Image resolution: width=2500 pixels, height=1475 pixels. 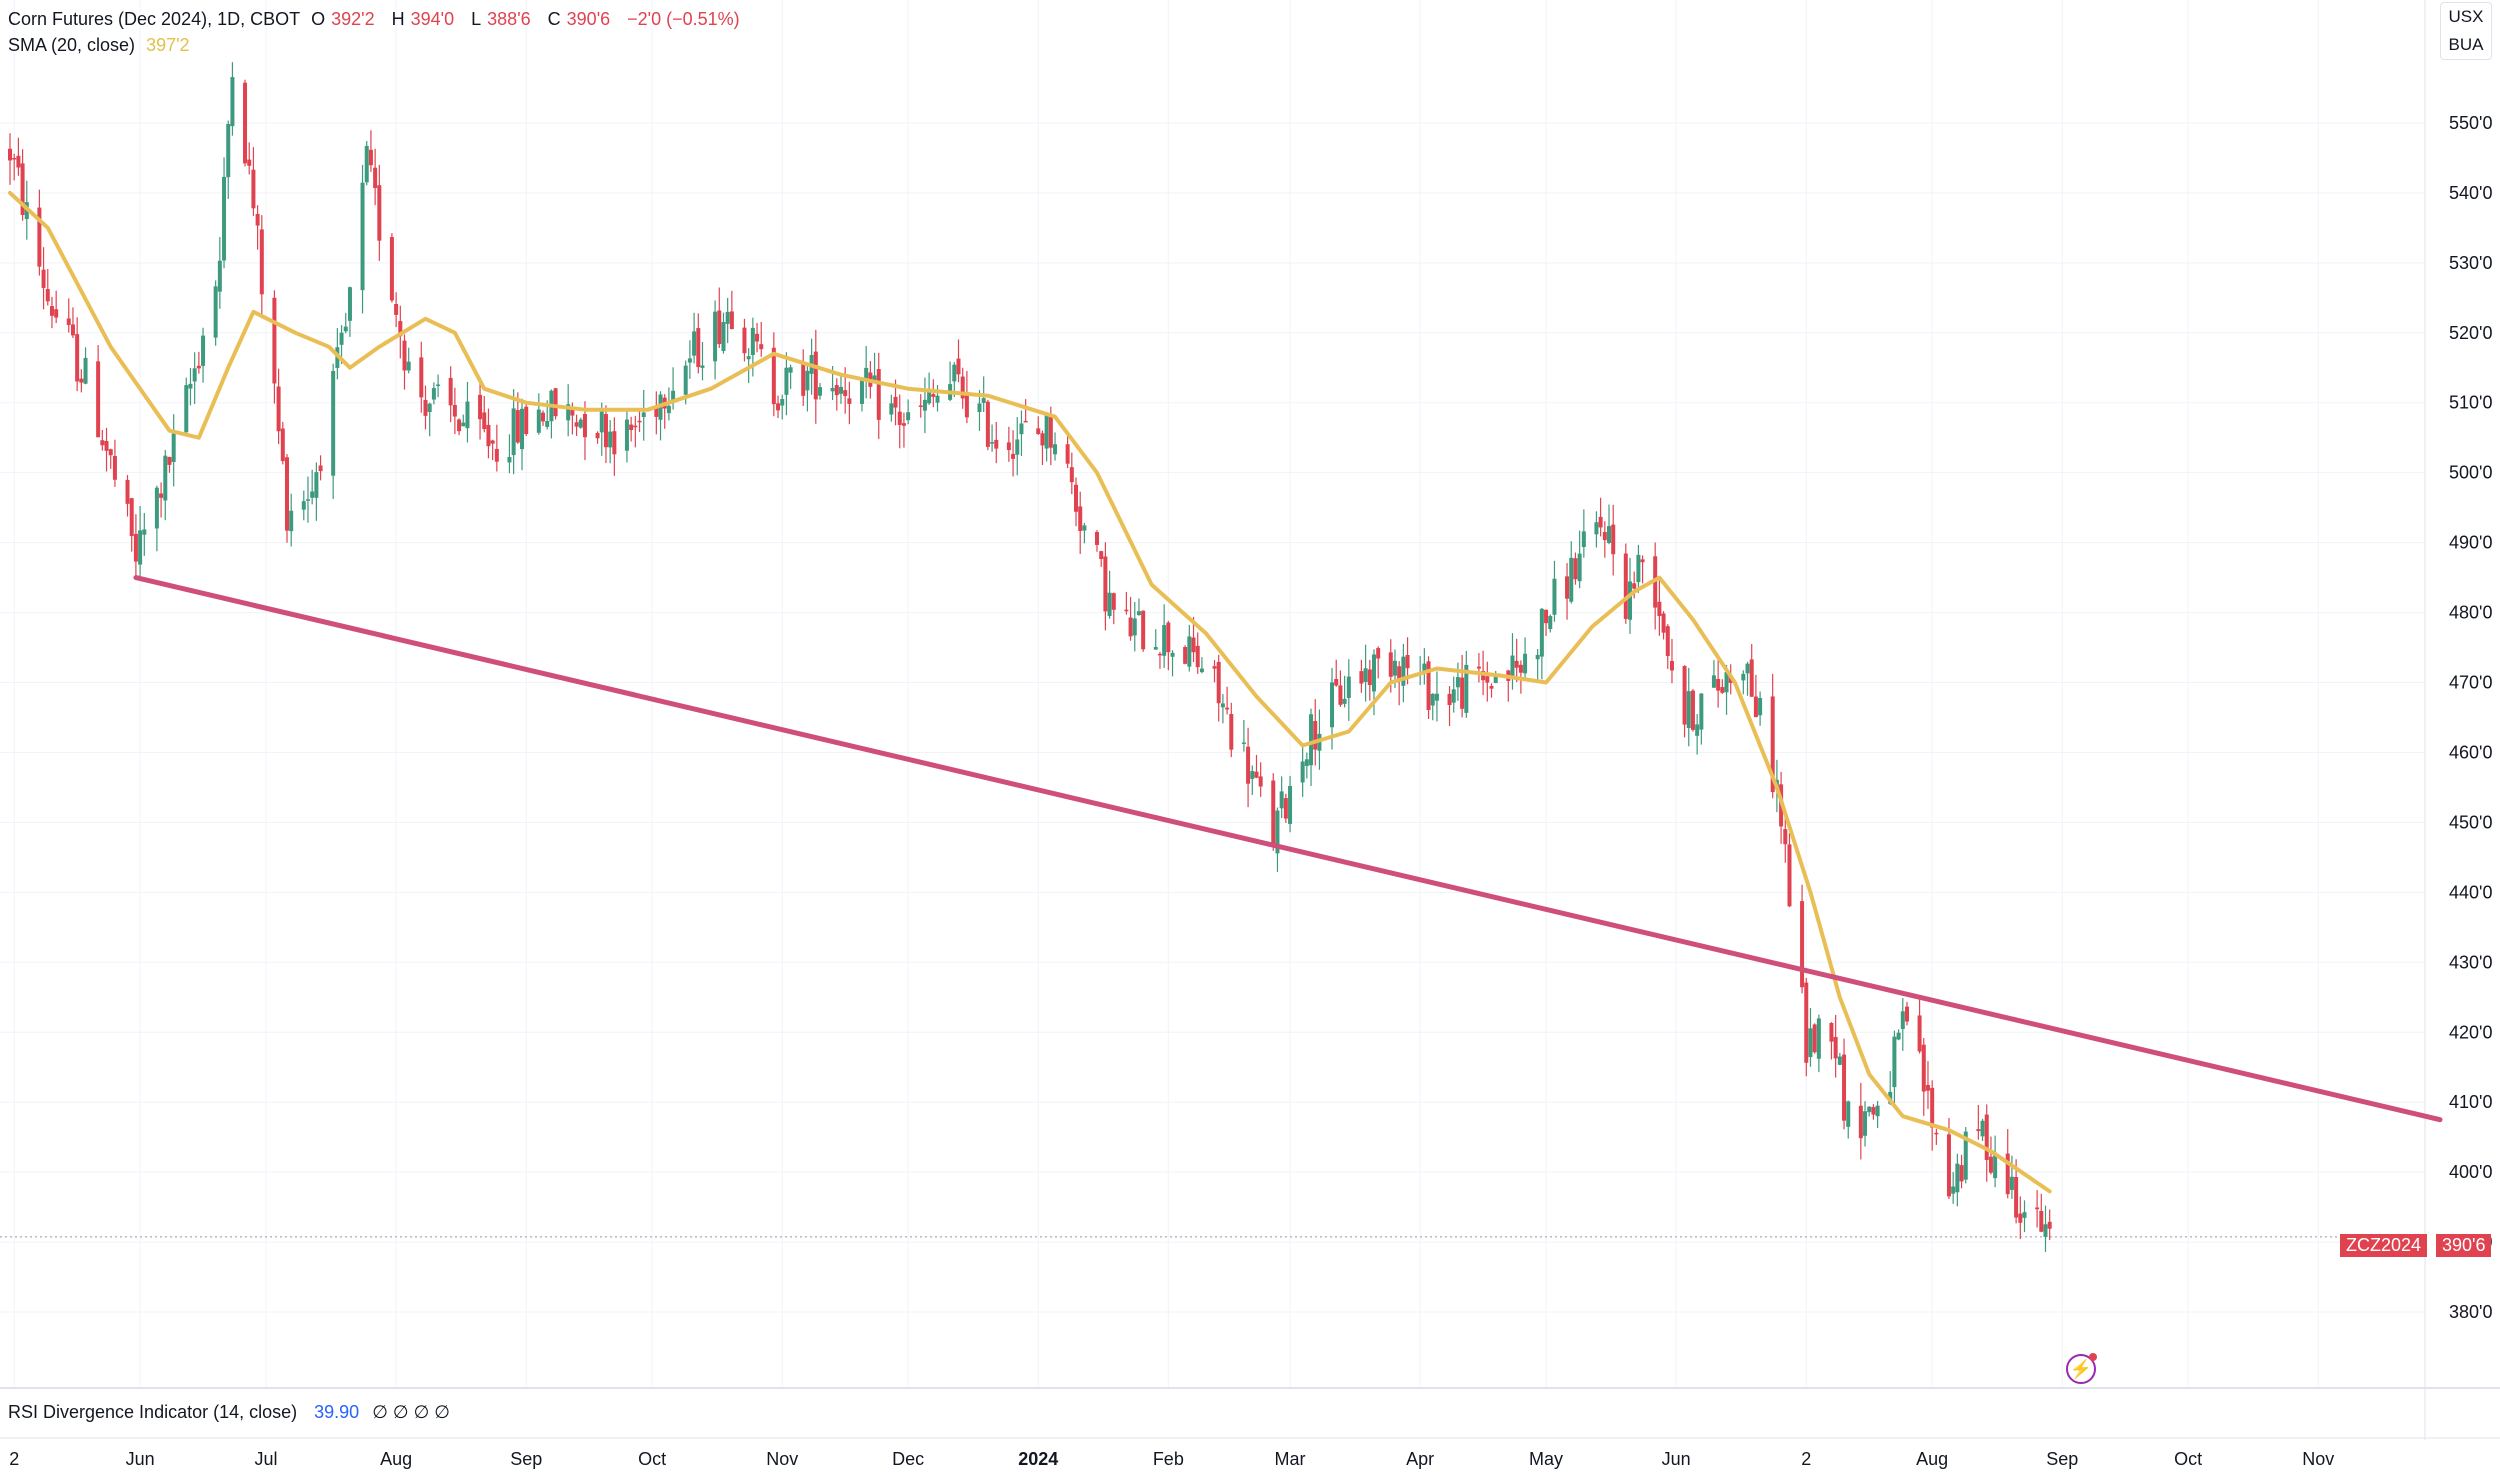 What do you see at coordinates (908, 1459) in the screenshot?
I see `time-tick-label: Dec` at bounding box center [908, 1459].